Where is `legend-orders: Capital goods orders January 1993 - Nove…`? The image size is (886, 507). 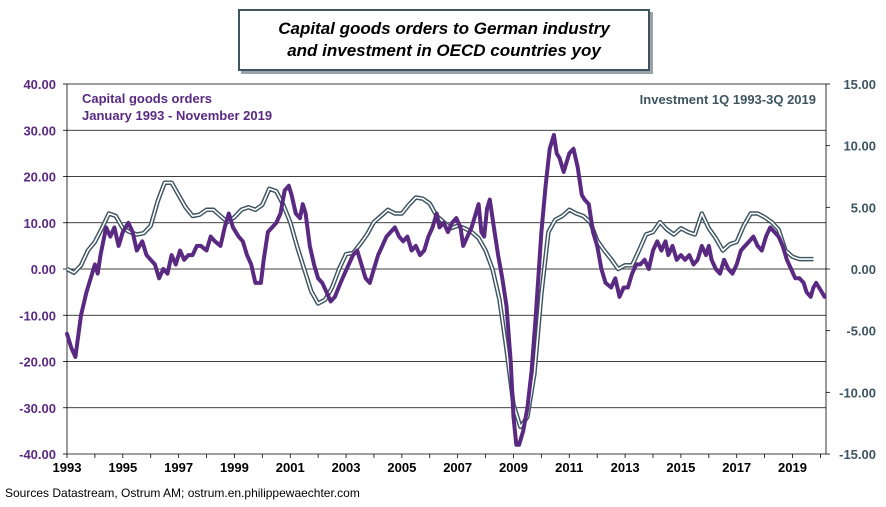
legend-orders: Capital goods orders January 1993 - Nove… is located at coordinates (177, 107).